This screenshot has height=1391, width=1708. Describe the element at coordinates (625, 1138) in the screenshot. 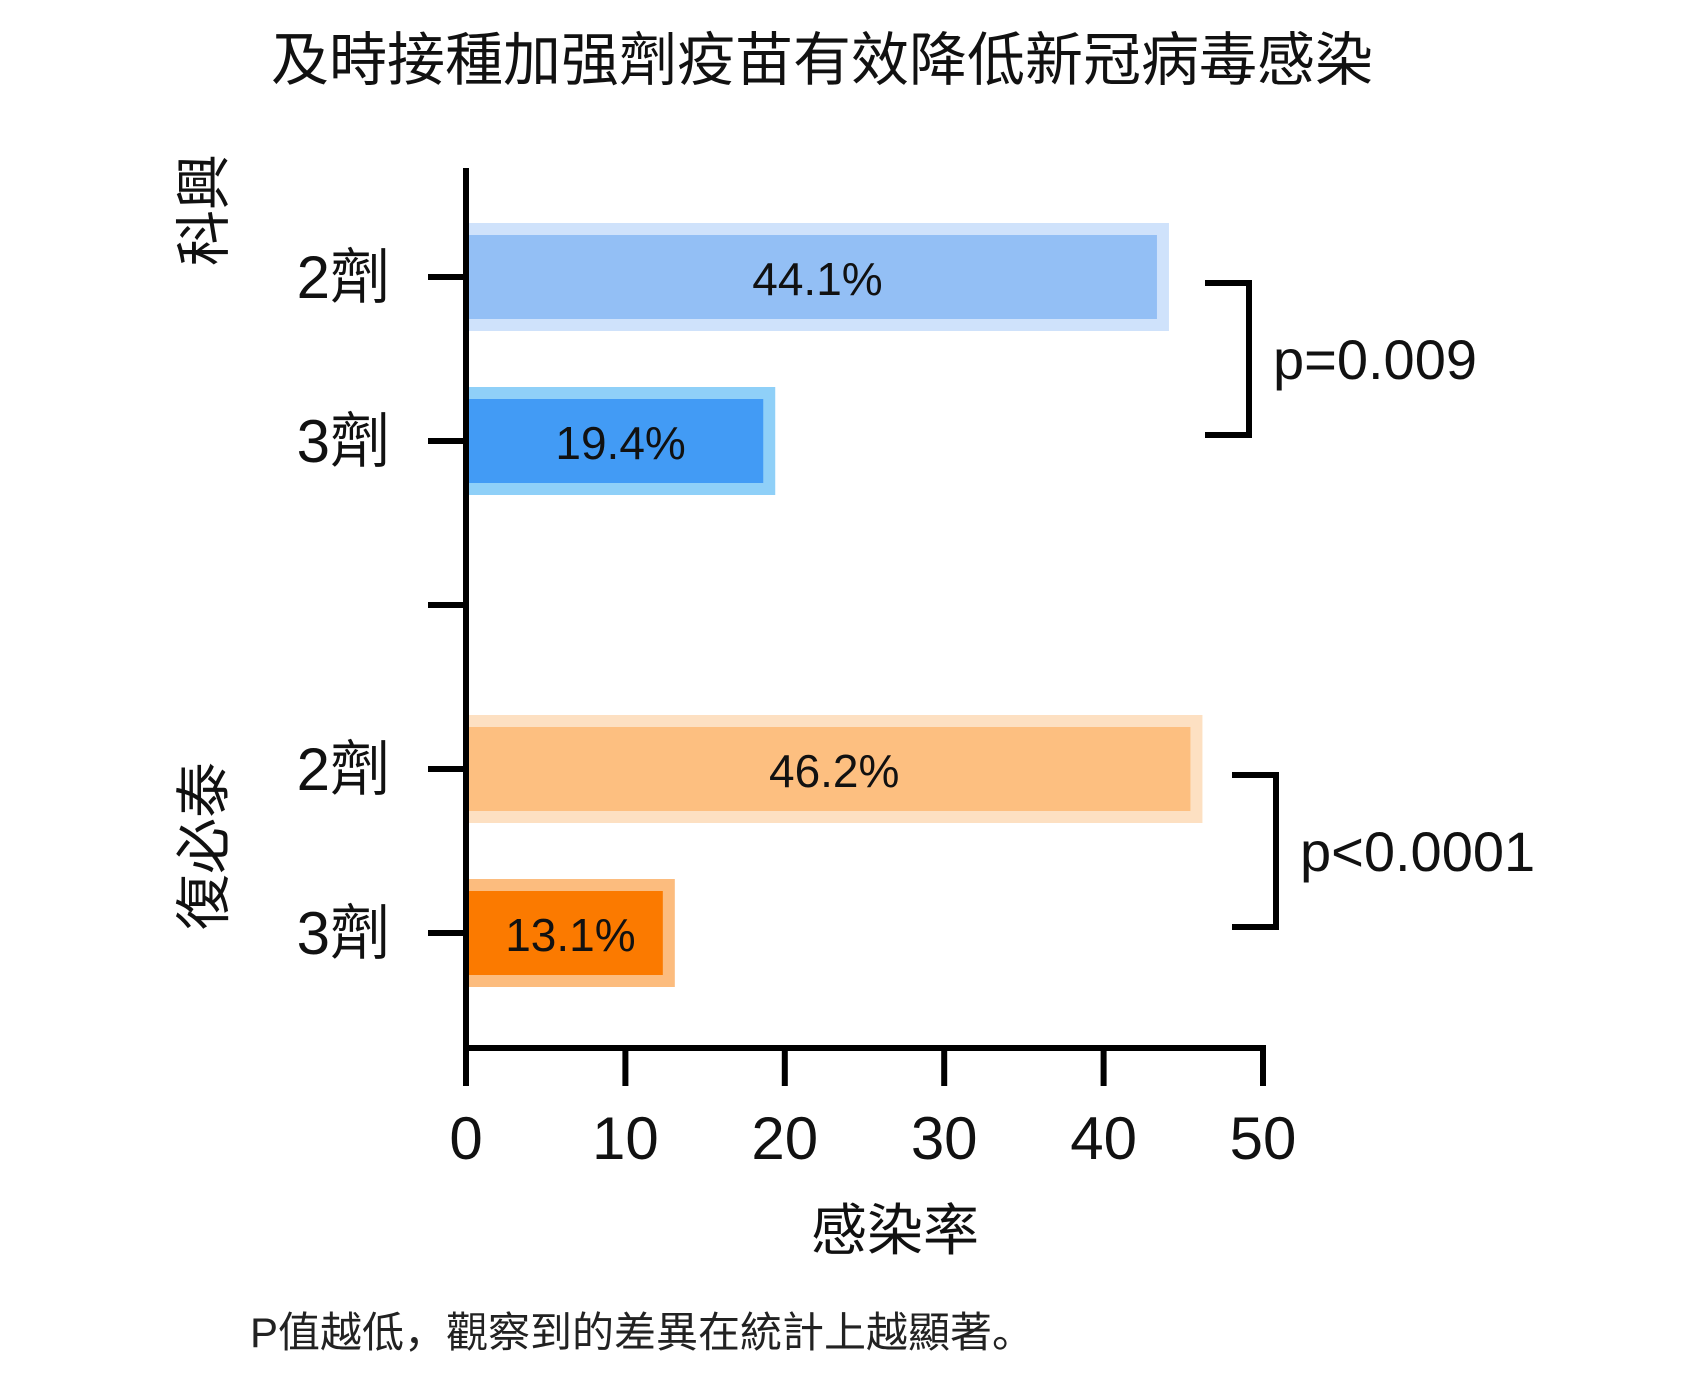

I see `x-tick-label: 10` at that location.